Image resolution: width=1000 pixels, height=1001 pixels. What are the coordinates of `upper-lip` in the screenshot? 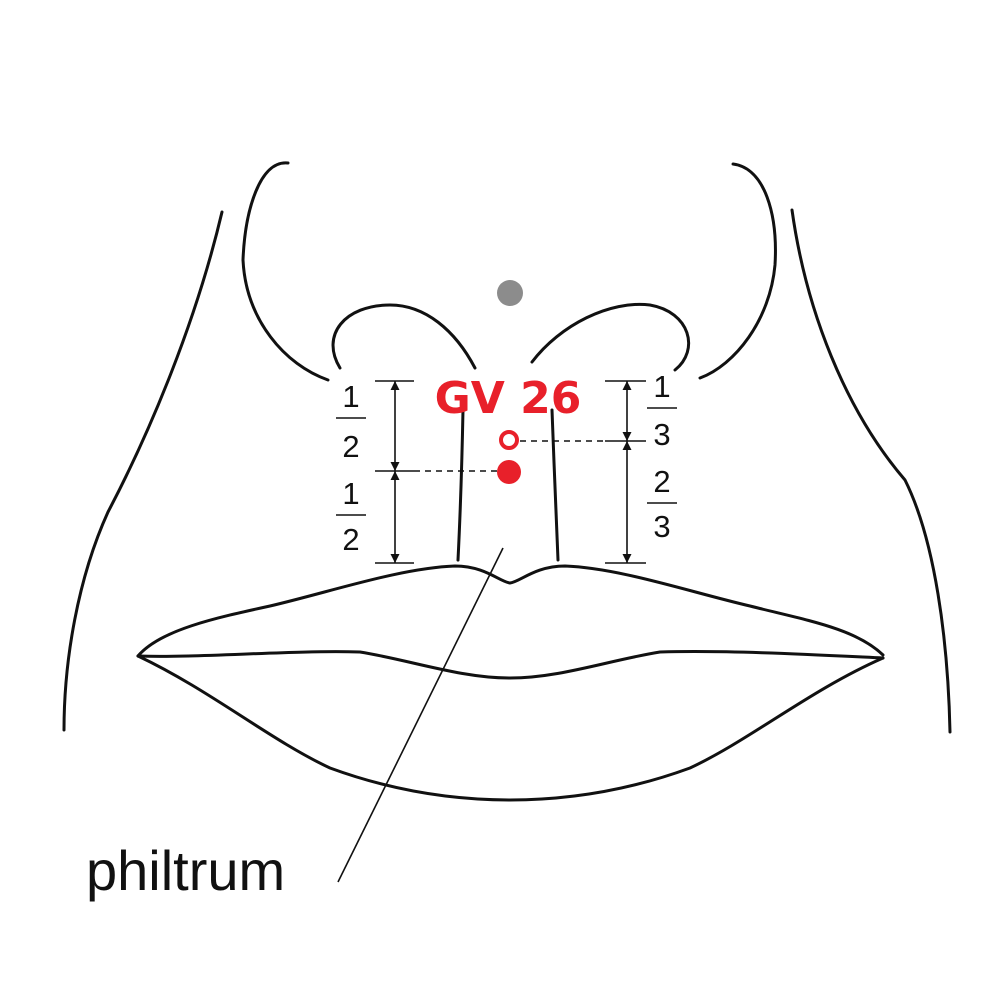 It's located at (510, 611).